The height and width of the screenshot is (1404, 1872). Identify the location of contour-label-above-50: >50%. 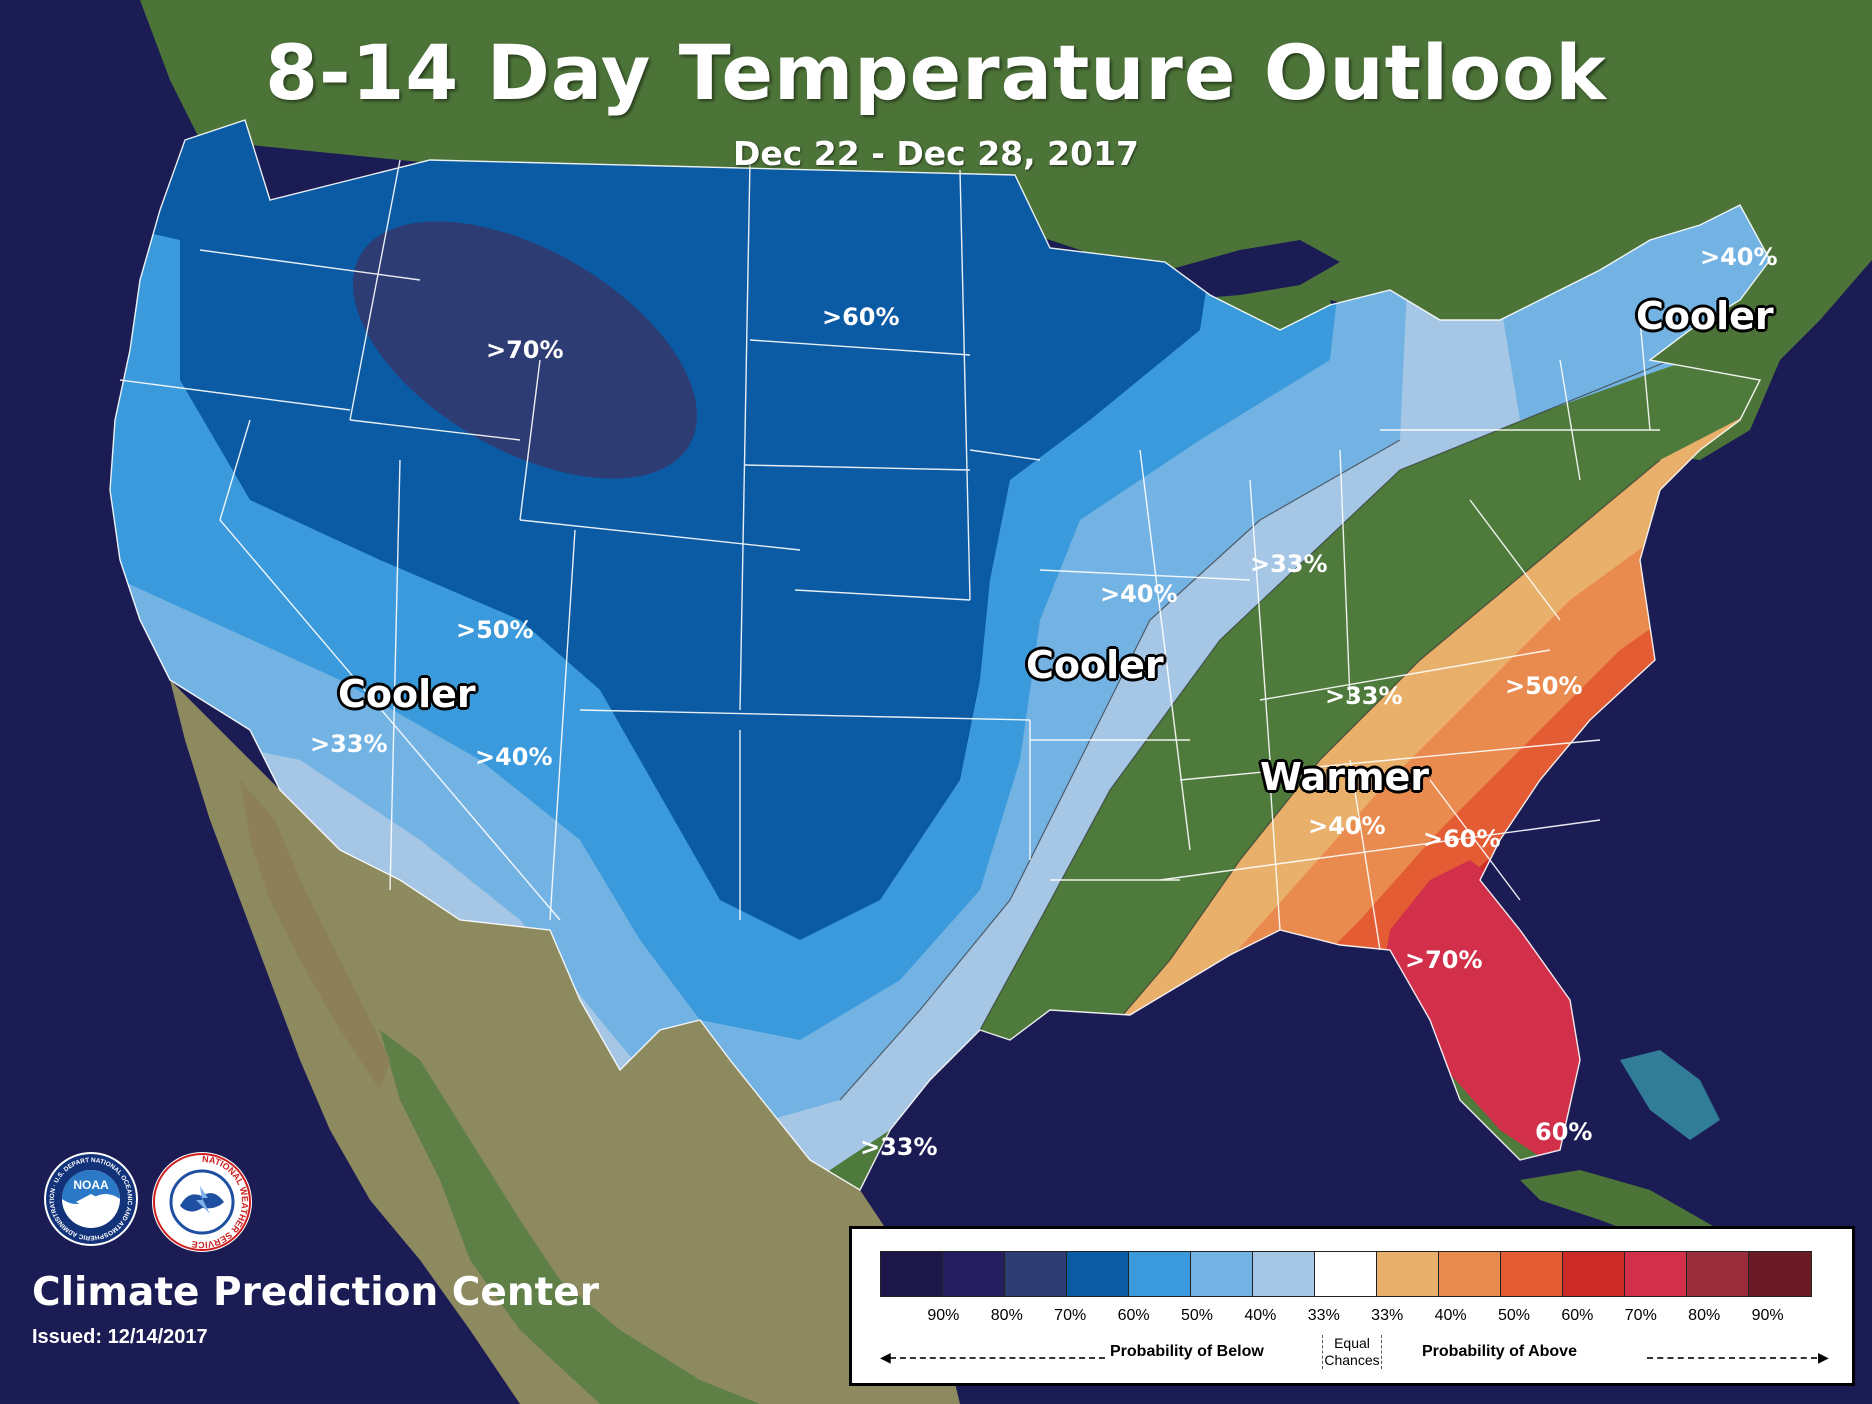
(1544, 686).